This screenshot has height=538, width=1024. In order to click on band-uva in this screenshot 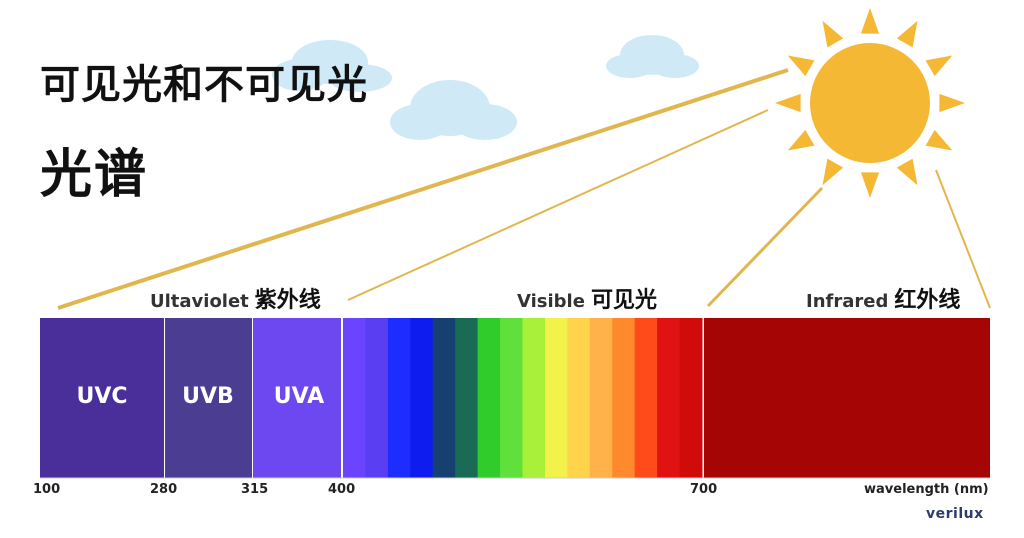, I will do `click(297, 398)`.